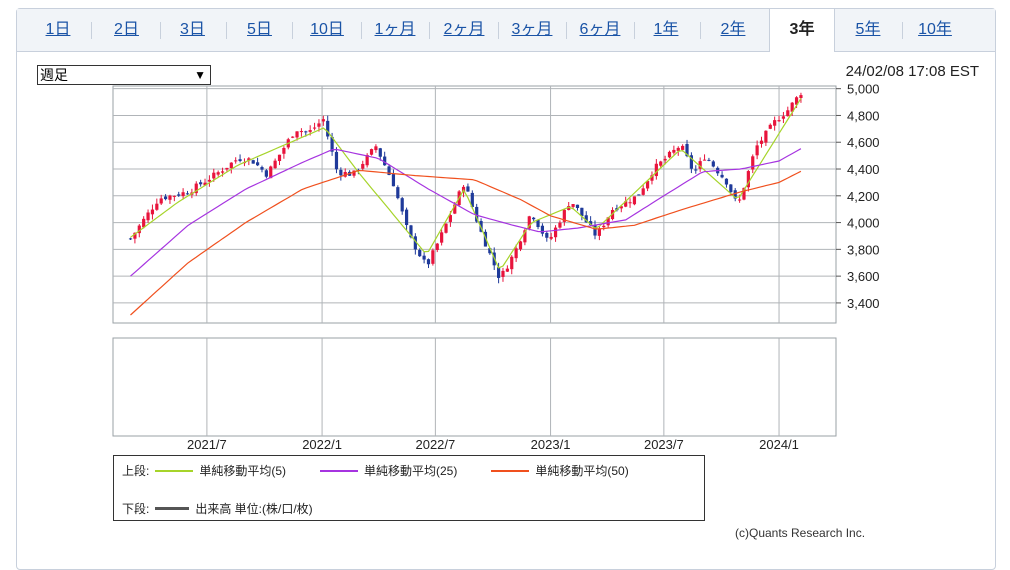 This screenshot has width=1010, height=570. I want to click on interval-select: 週足 ▼, so click(124, 75).